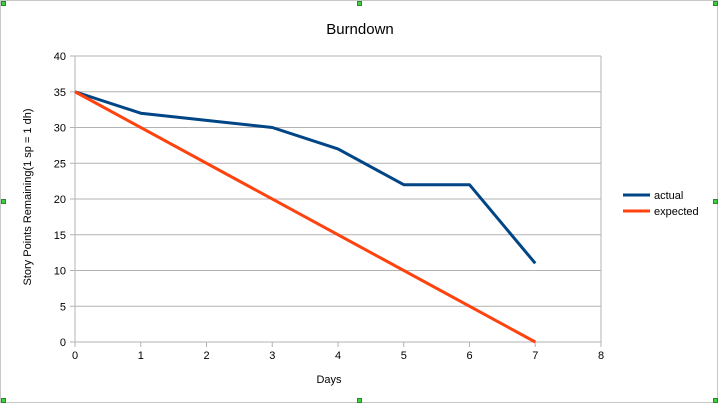  Describe the element at coordinates (60, 129) in the screenshot. I see `y-tick-label: 30` at that location.